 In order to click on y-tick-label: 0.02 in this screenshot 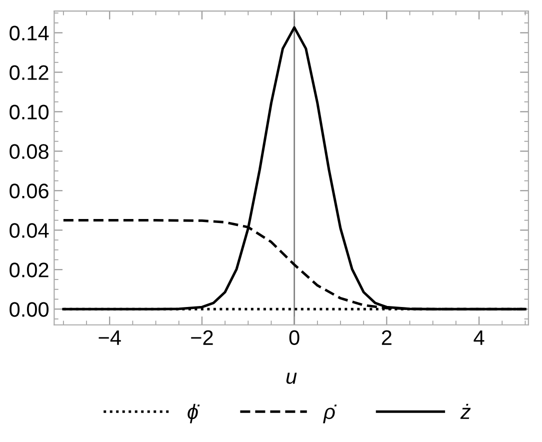, I will do `click(29, 270)`.